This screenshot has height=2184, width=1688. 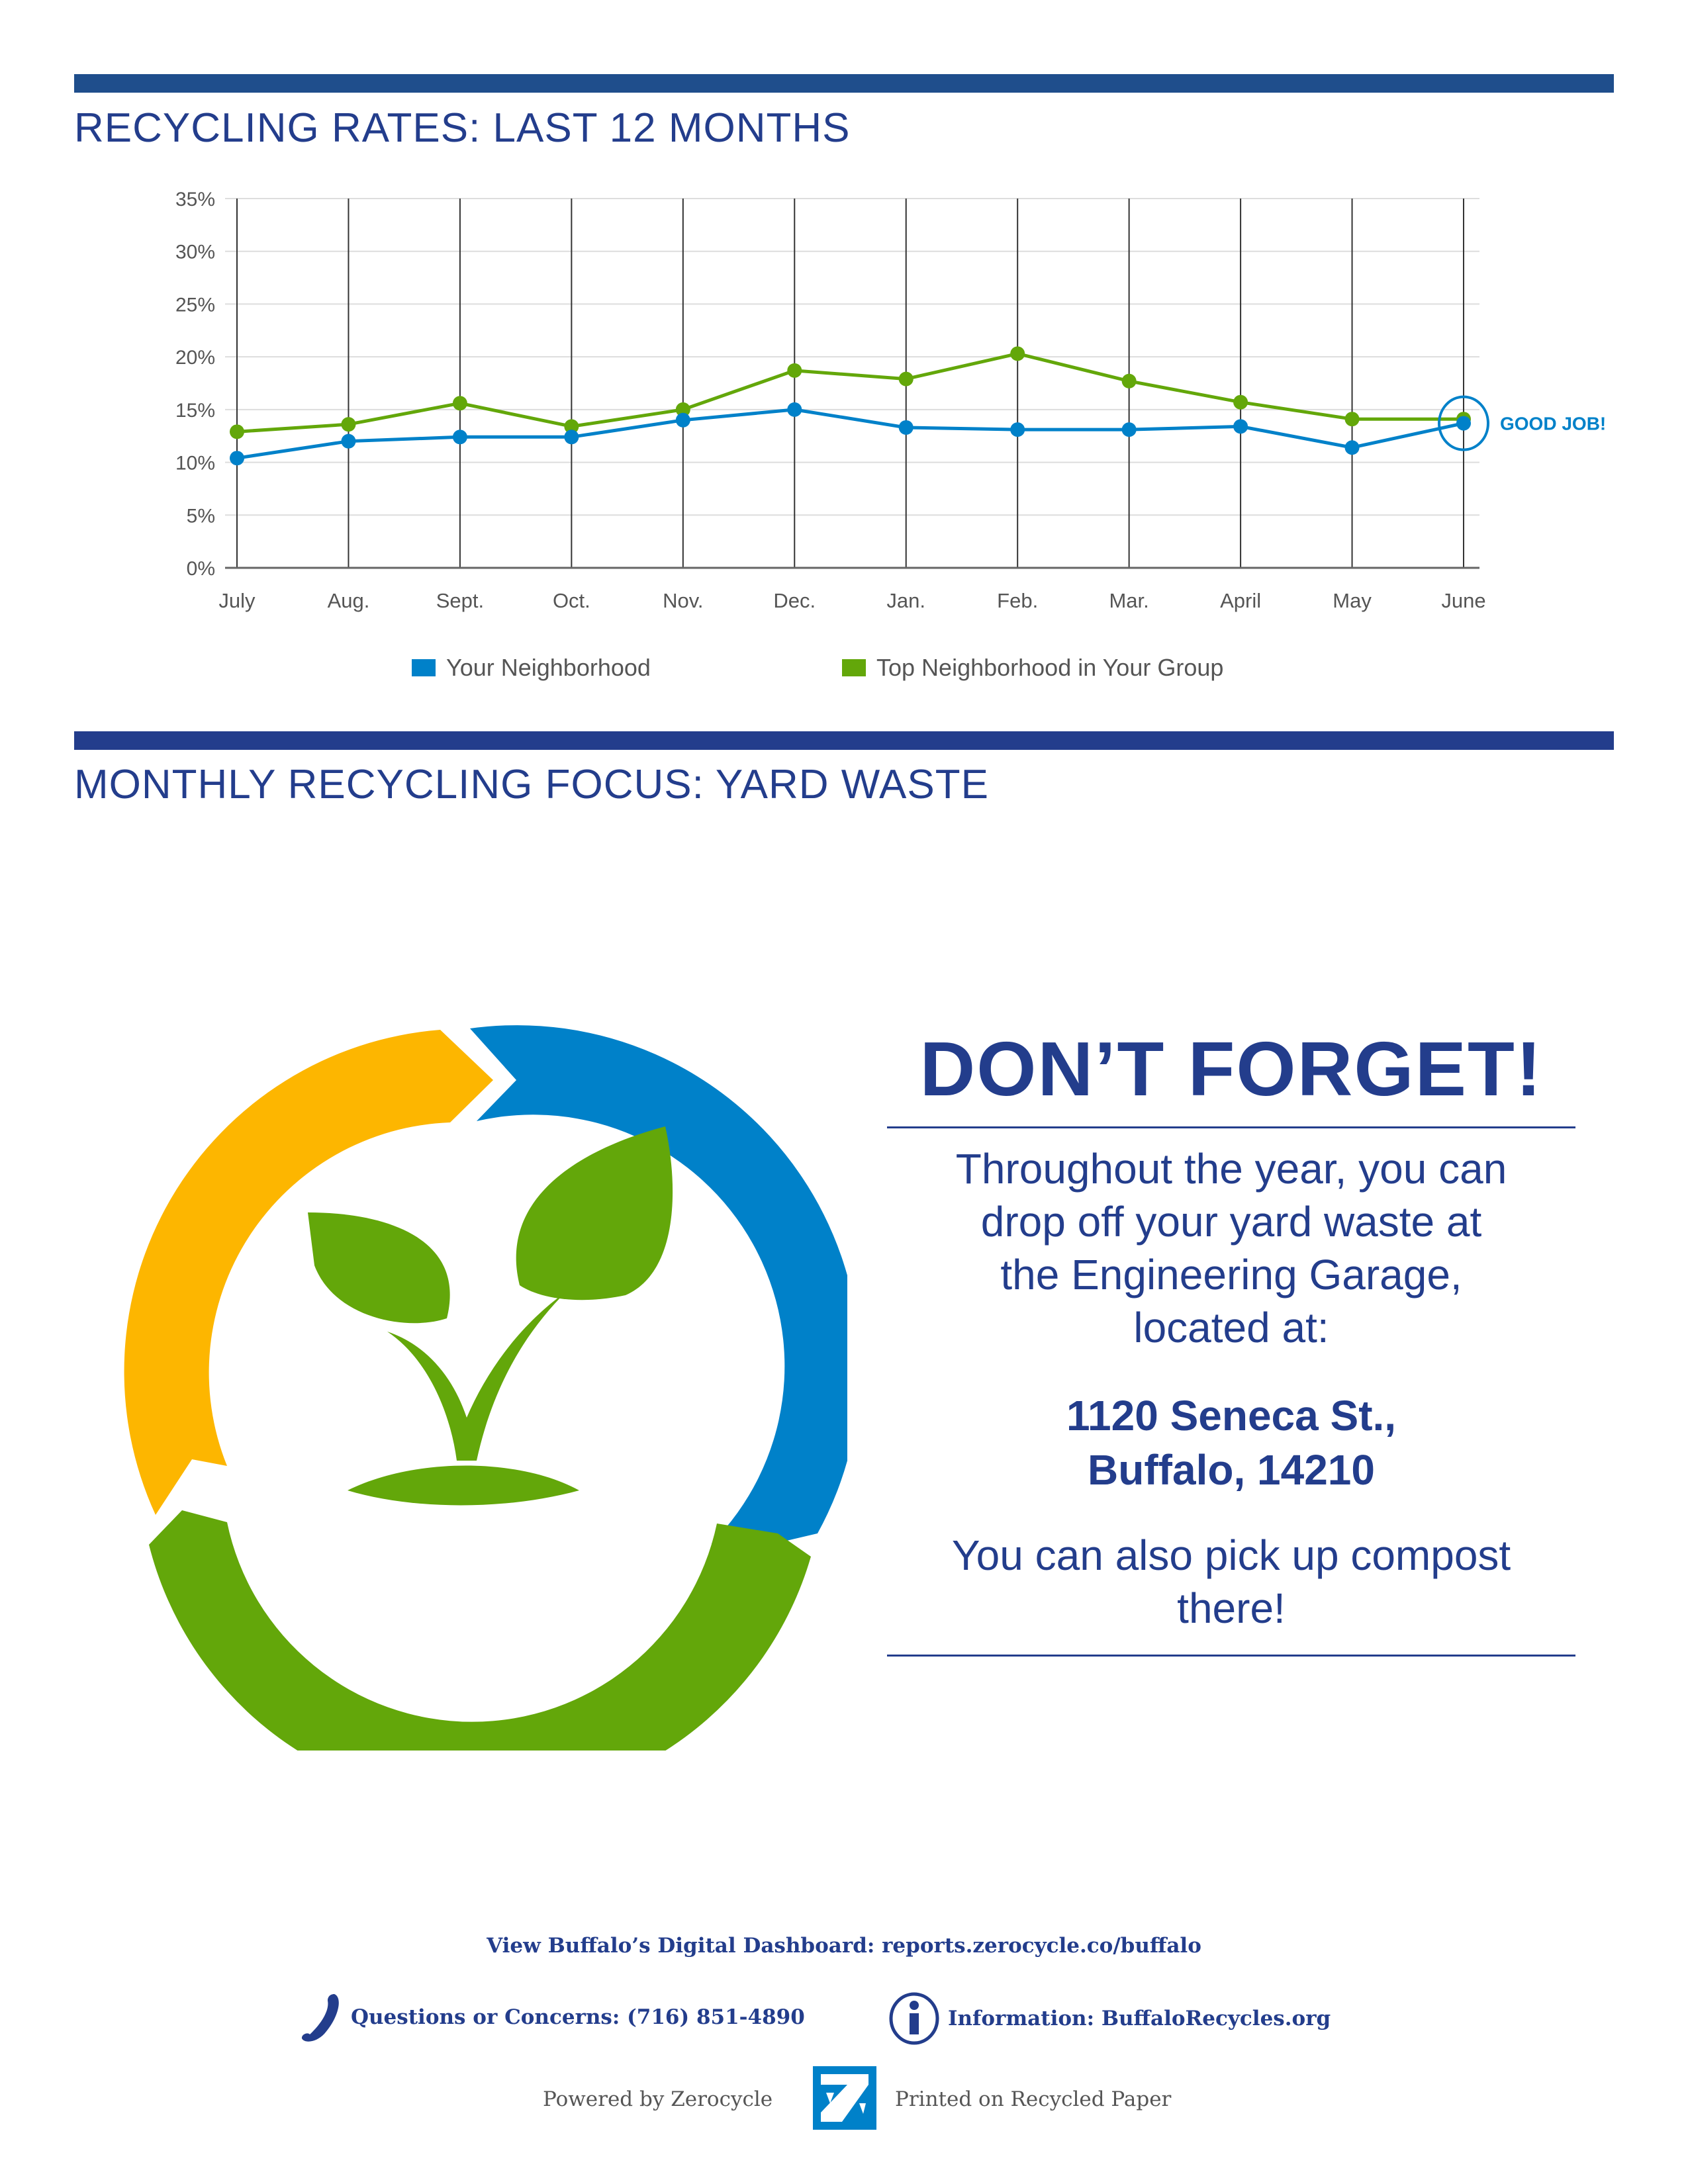 I want to click on x-tick-label: Feb., so click(x=1017, y=600).